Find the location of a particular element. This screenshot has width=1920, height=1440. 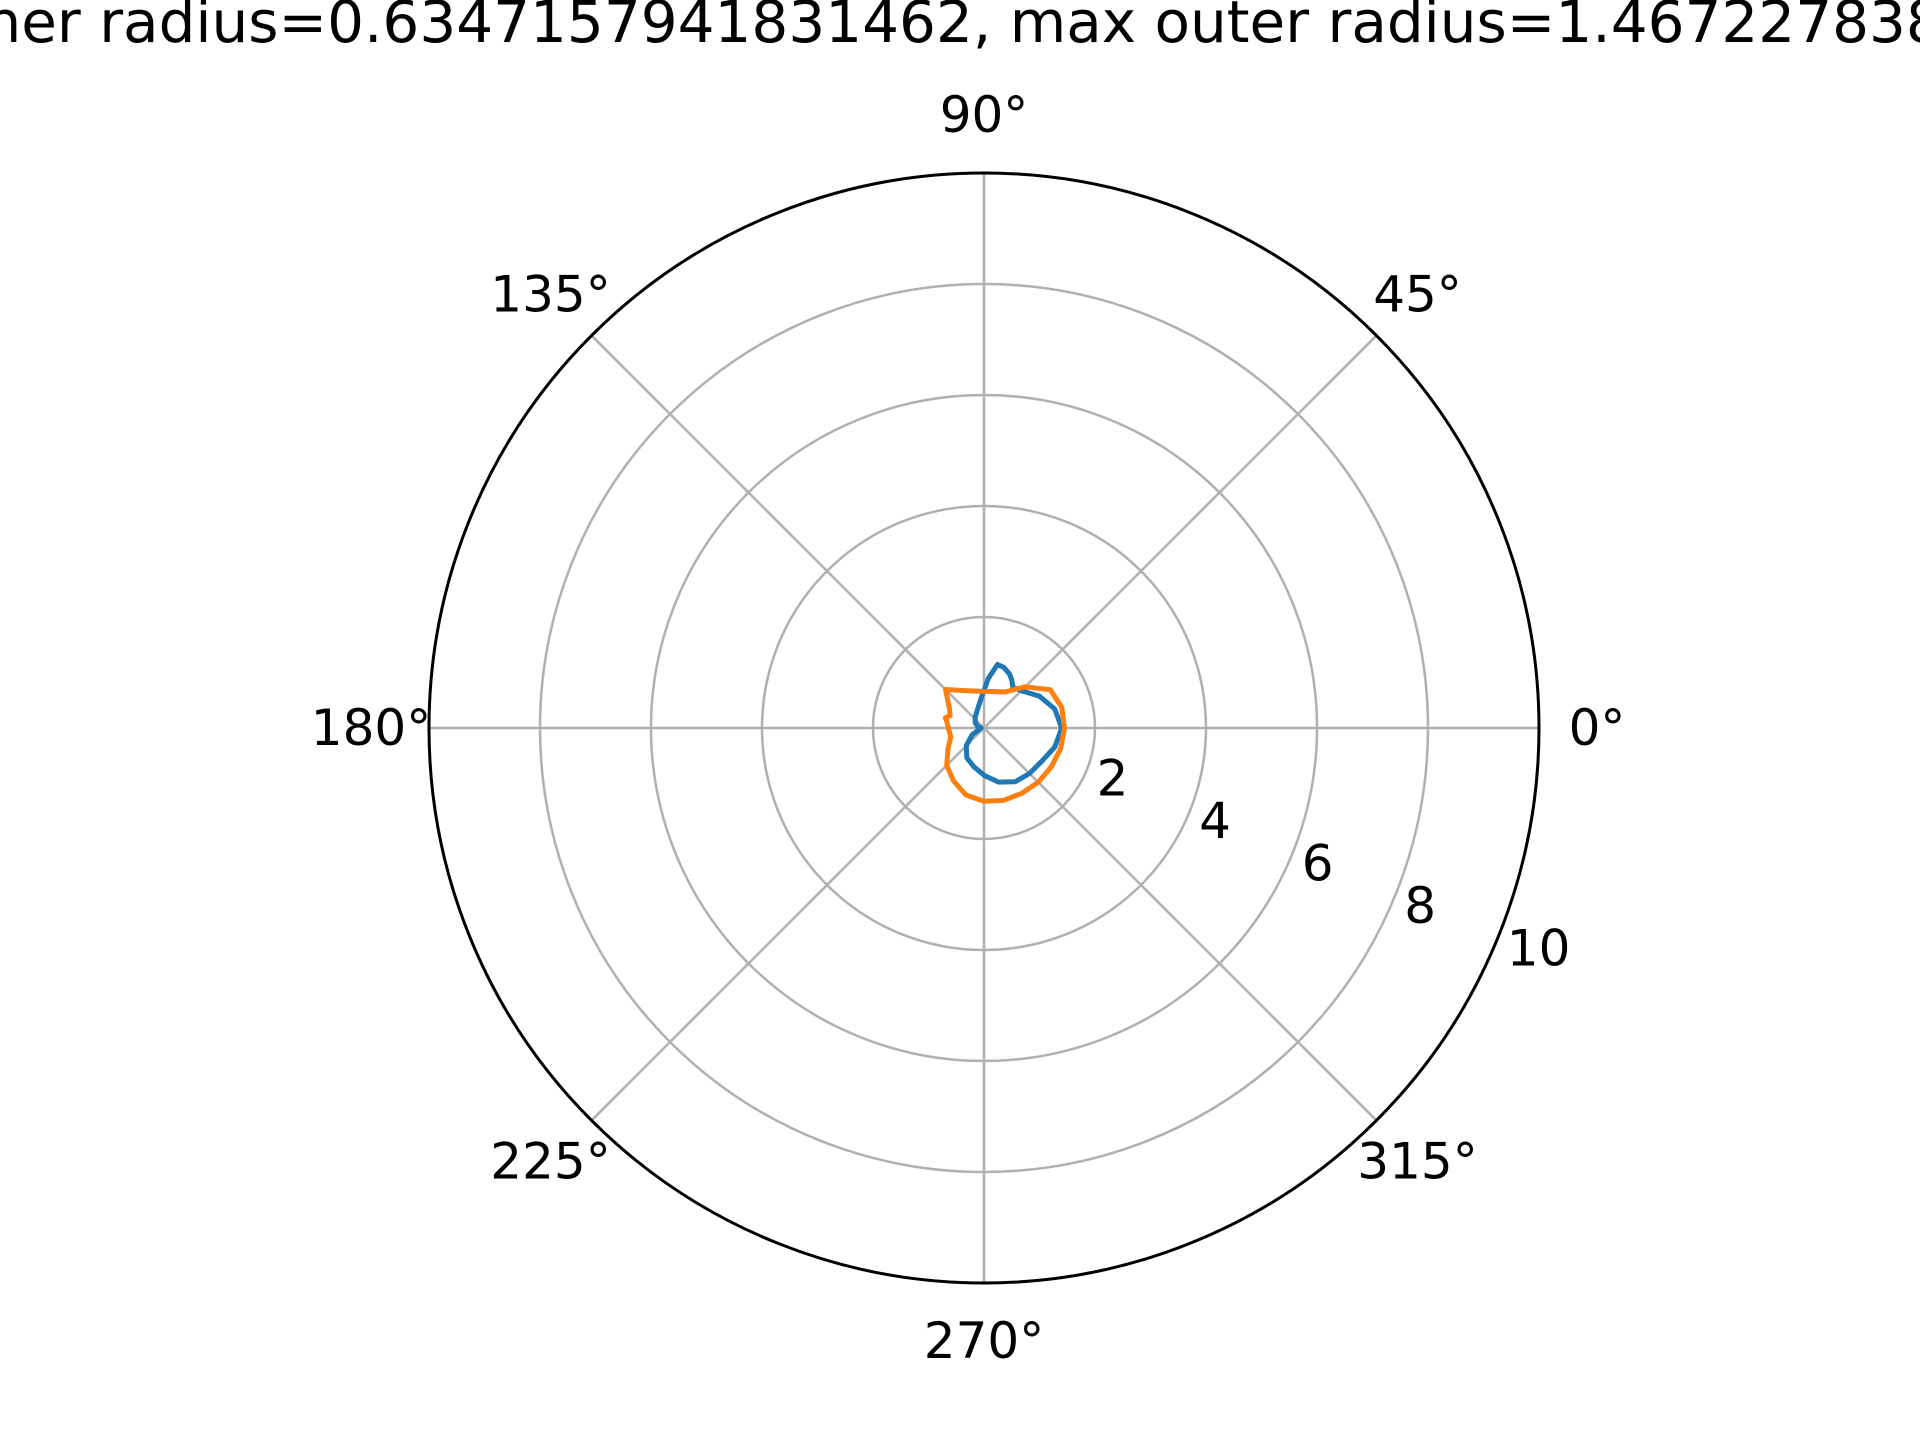

theta-tick-label-135: 135° is located at coordinates (550, 295).